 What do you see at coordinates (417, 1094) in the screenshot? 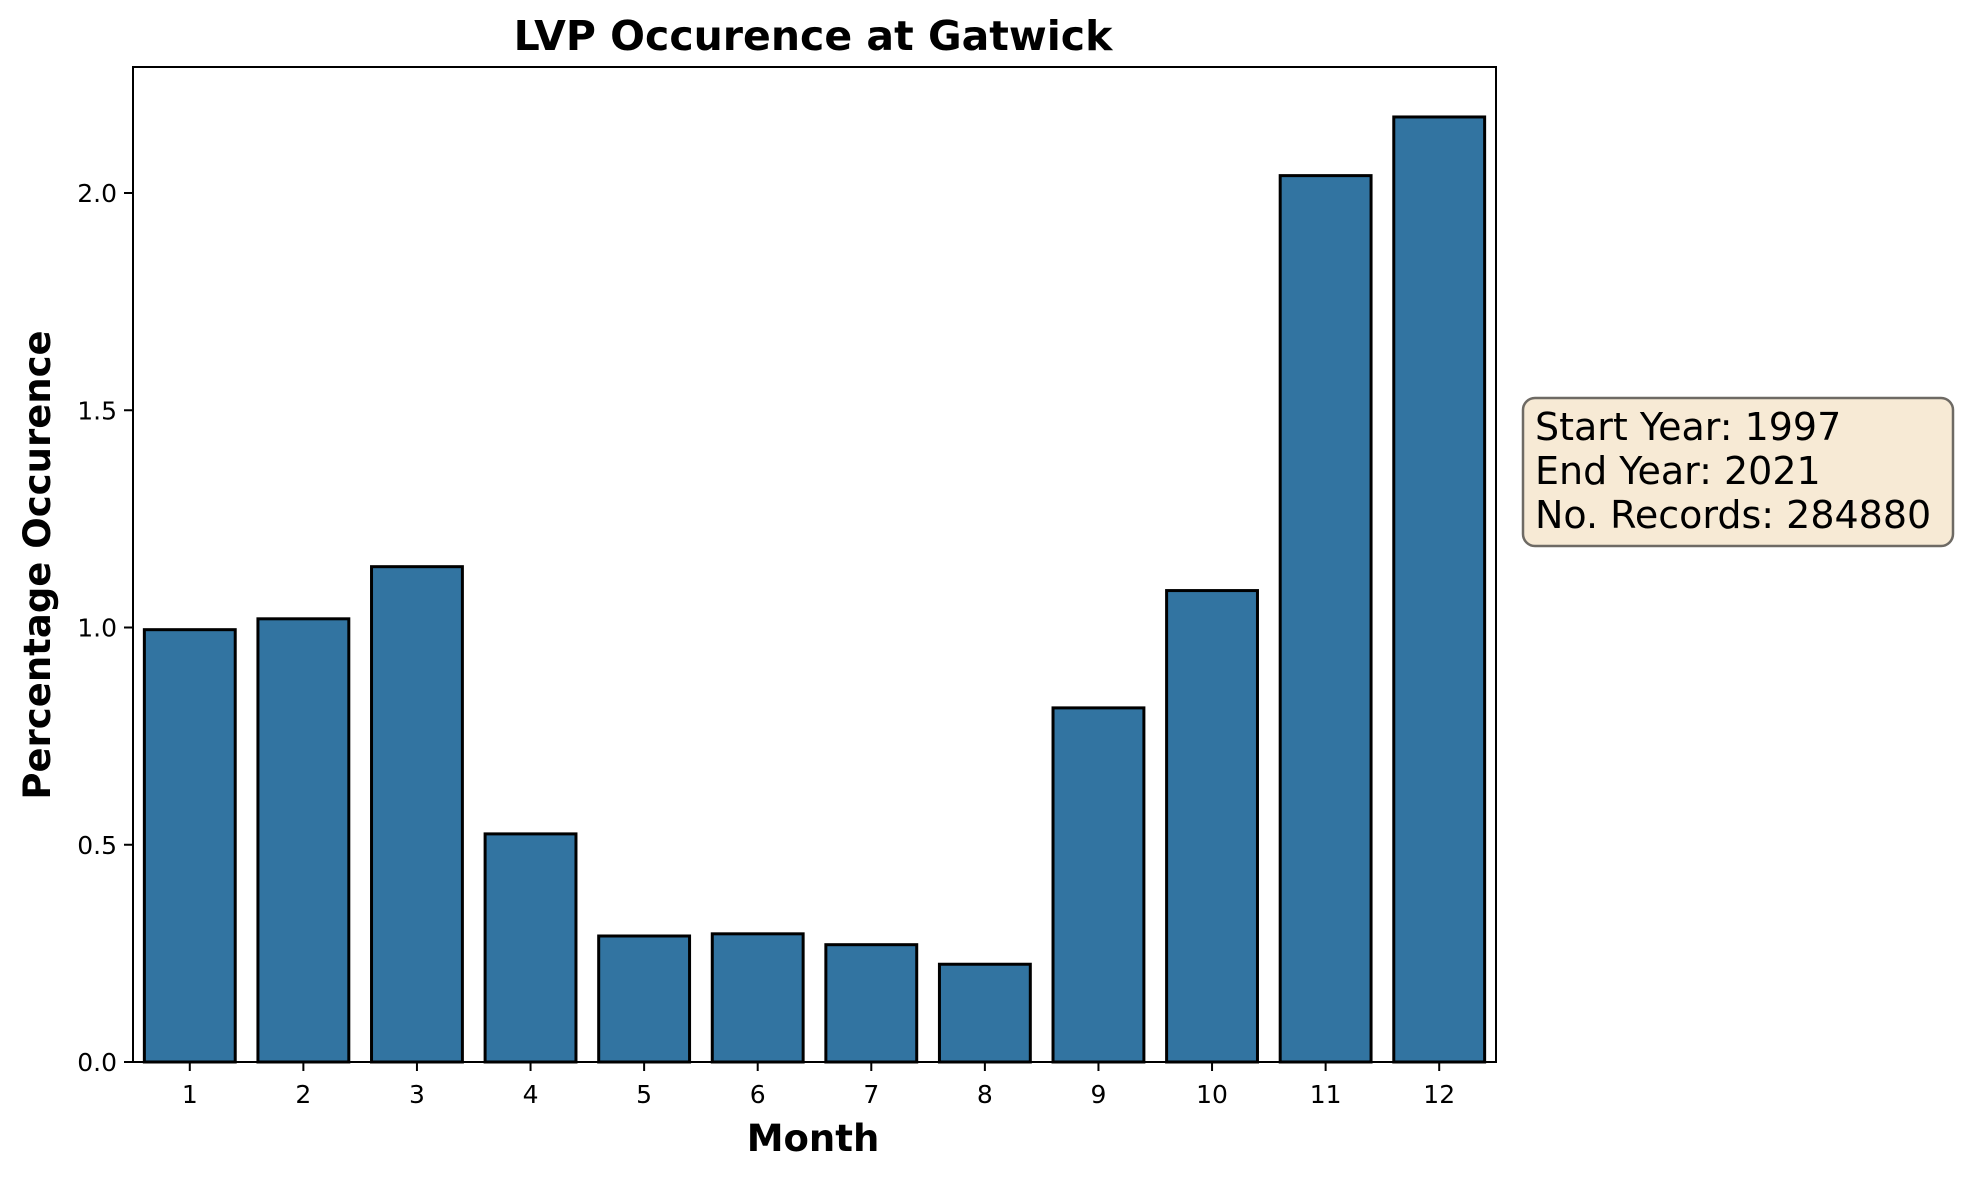
I see `x-tick-label: 3` at bounding box center [417, 1094].